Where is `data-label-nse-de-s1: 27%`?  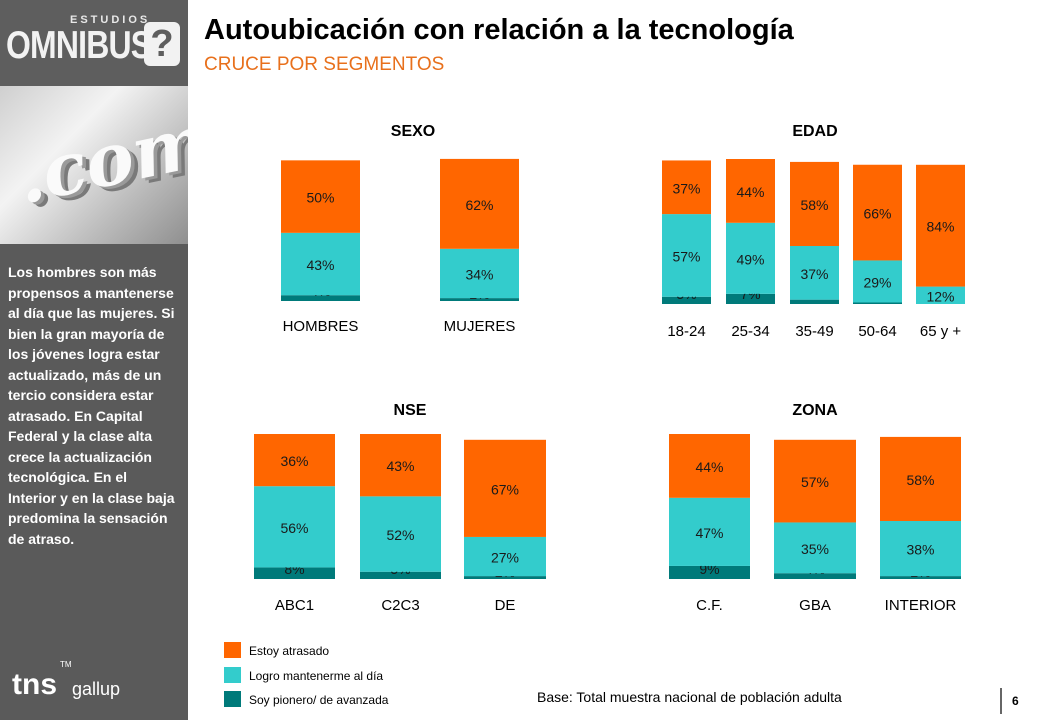 data-label-nse-de-s1: 27% is located at coordinates (505, 558).